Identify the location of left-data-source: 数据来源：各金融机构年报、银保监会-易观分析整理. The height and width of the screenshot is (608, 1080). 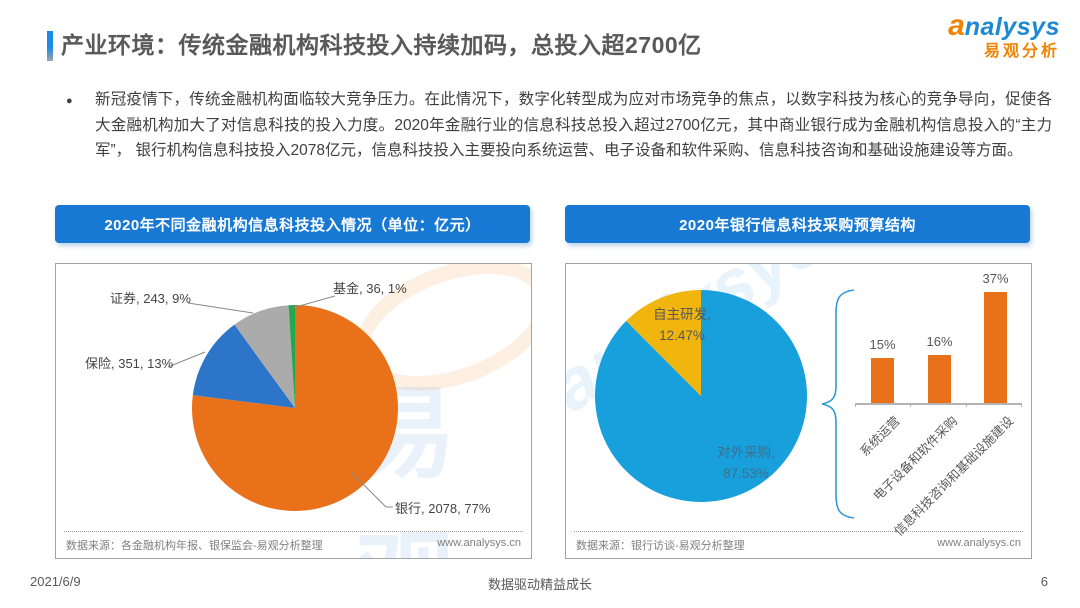
(194, 546).